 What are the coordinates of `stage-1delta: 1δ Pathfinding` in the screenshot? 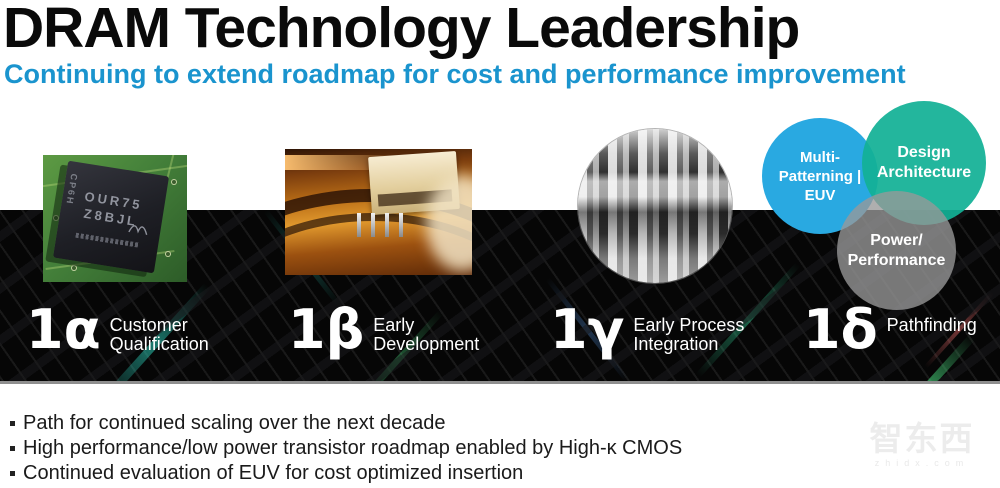 It's located at (890, 329).